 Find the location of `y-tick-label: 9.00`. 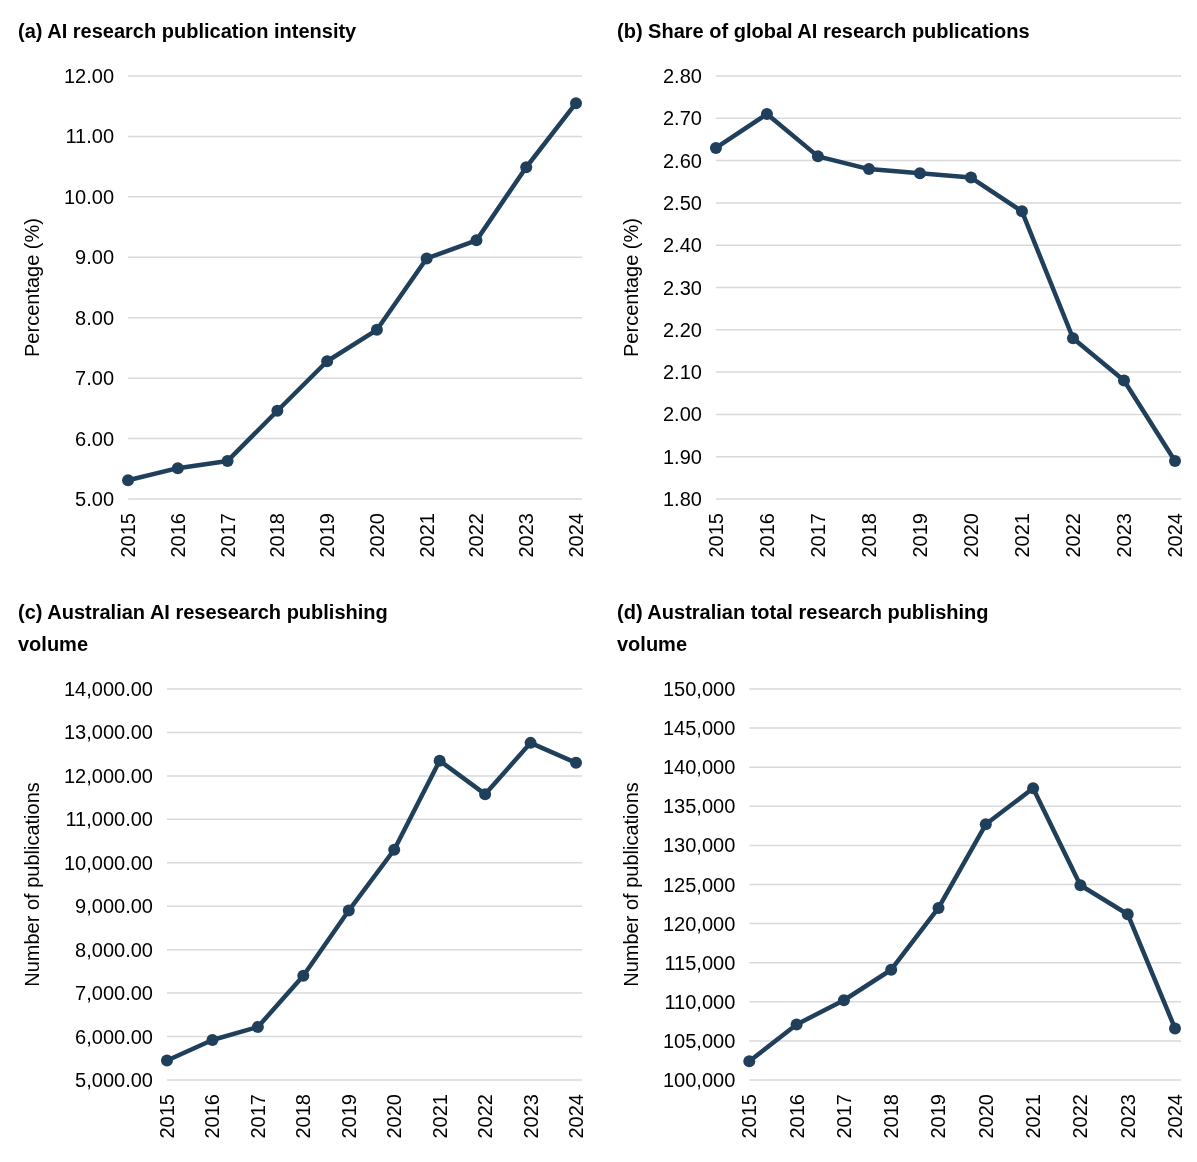

y-tick-label: 9.00 is located at coordinates (95, 257).